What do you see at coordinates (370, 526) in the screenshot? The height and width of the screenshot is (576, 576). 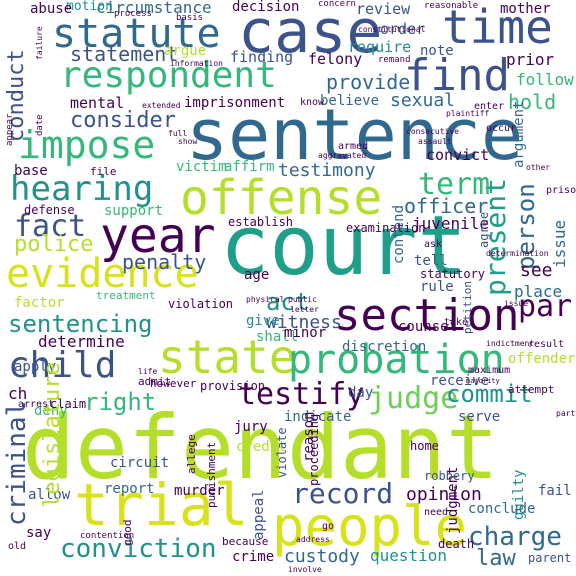 I see `word-people: people` at bounding box center [370, 526].